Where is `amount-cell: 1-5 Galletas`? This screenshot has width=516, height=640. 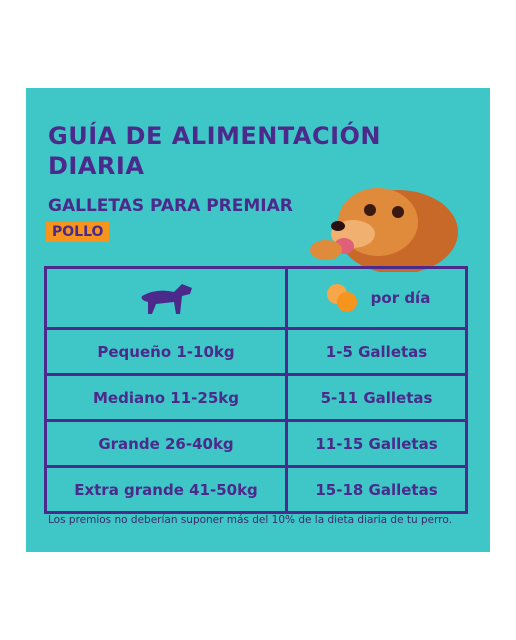 amount-cell: 1-5 Galletas is located at coordinates (376, 351).